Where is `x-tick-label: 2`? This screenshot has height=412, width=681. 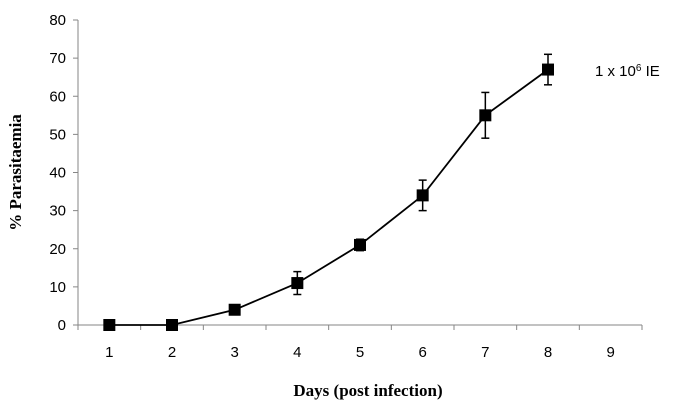
x-tick-label: 2 is located at coordinates (172, 352).